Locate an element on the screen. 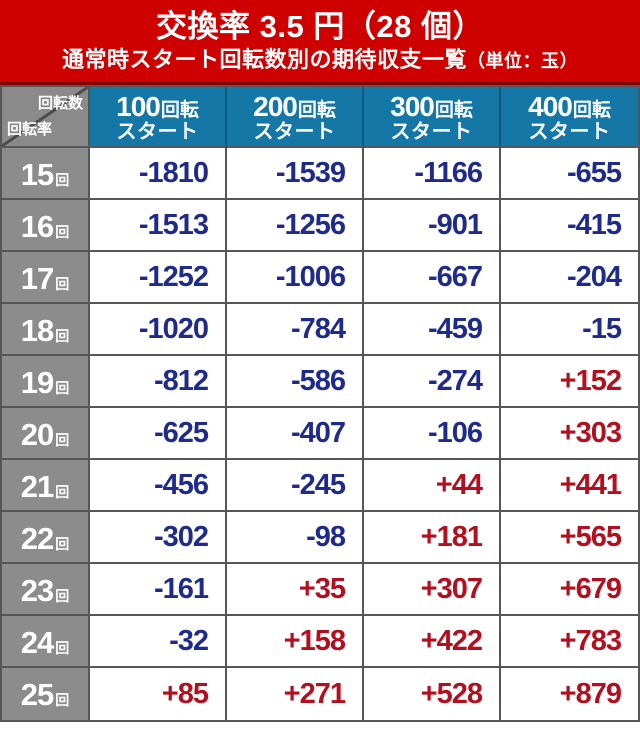 This screenshot has width=640, height=731. value-cell: +85 is located at coordinates (158, 694).